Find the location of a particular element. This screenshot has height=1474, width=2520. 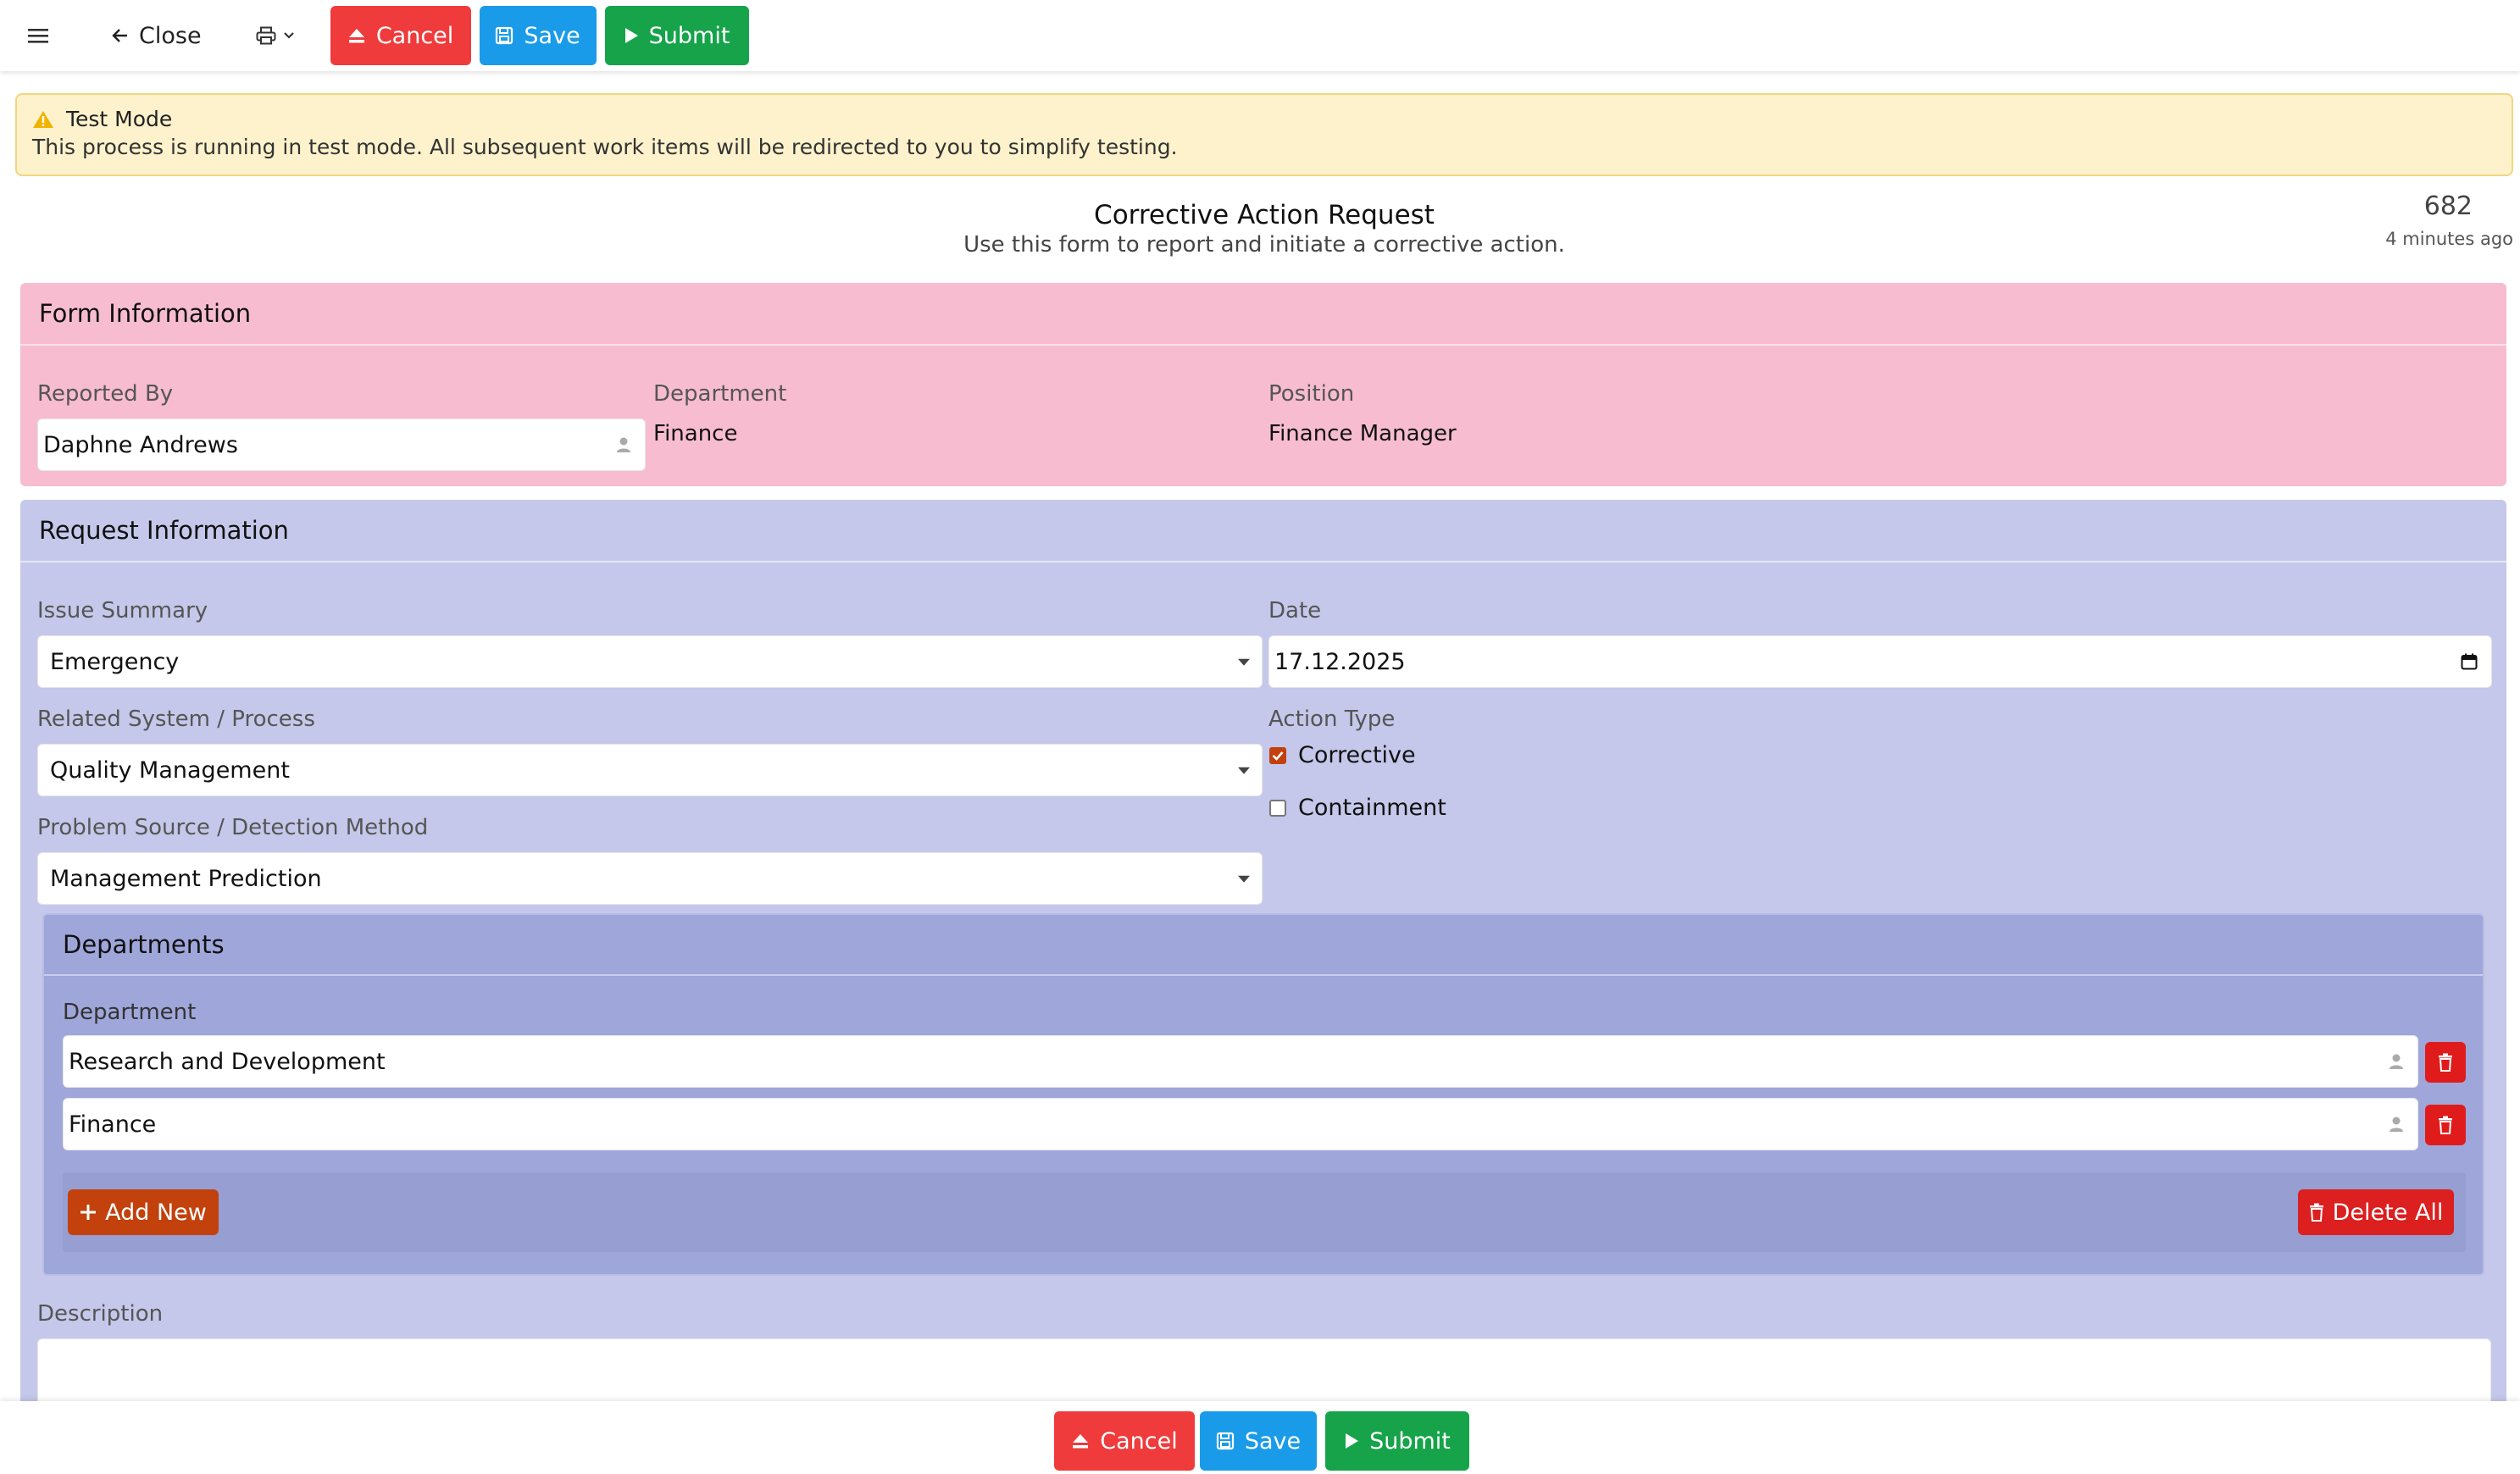

departments-title: Departments is located at coordinates (1264, 945).